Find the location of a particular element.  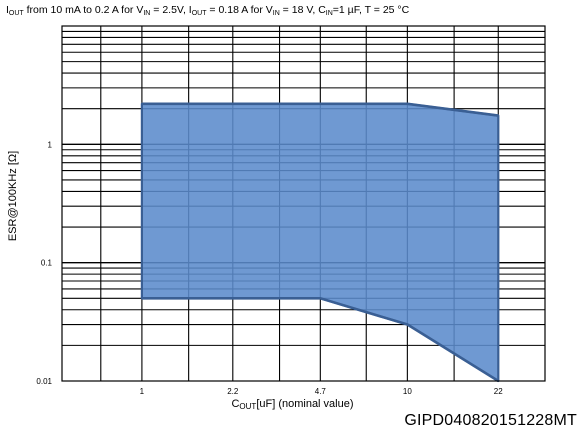

x-tick-label: 22 is located at coordinates (498, 391).